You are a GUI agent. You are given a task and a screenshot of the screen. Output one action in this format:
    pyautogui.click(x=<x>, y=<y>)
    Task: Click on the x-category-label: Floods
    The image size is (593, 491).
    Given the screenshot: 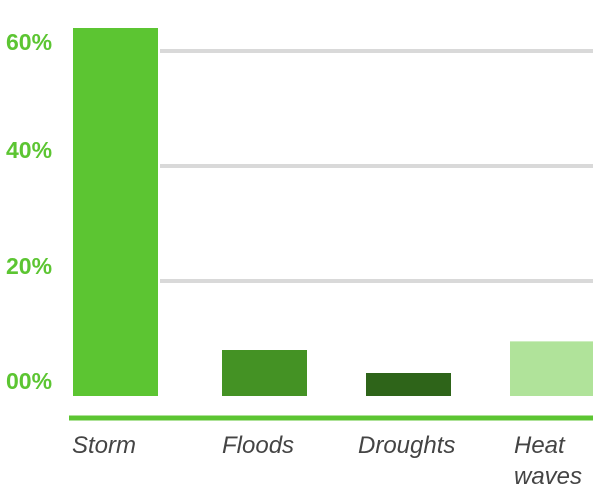 What is the action you would take?
    pyautogui.click(x=258, y=445)
    